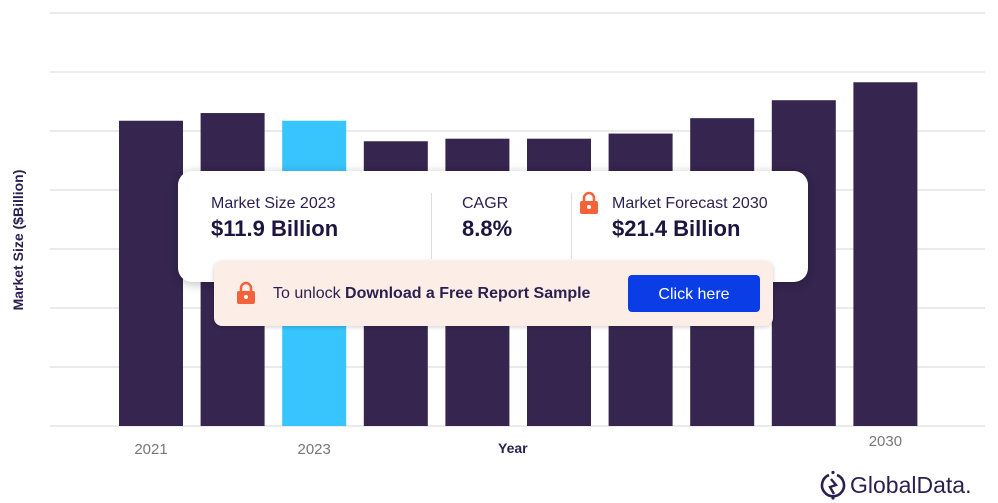  I want to click on cagr-section: CAGR 8.8%, so click(487, 218).